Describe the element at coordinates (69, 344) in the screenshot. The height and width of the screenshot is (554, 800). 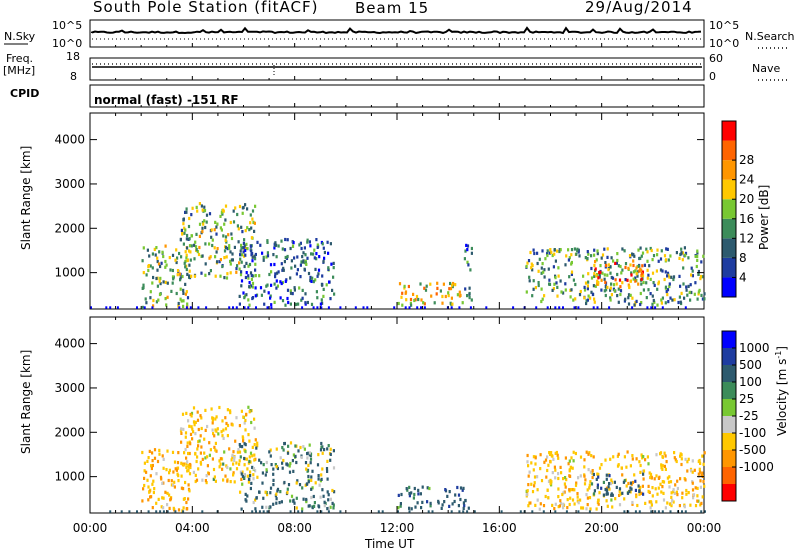
I see `y-tick-label: 4000` at that location.